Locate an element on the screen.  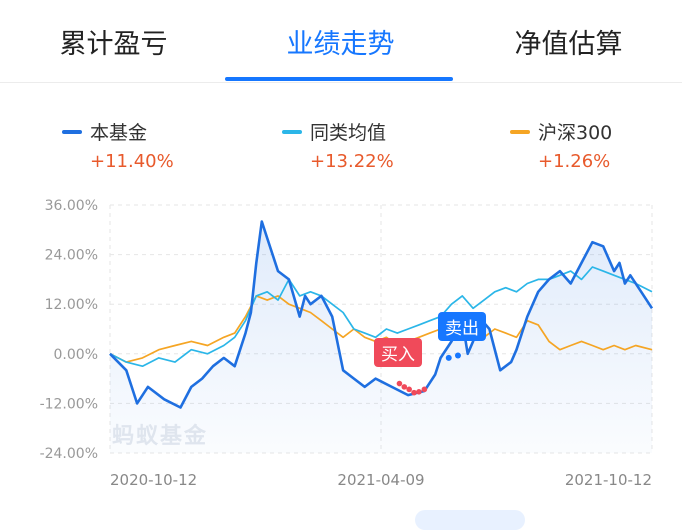
legend-value-category: +13.22% is located at coordinates (352, 161).